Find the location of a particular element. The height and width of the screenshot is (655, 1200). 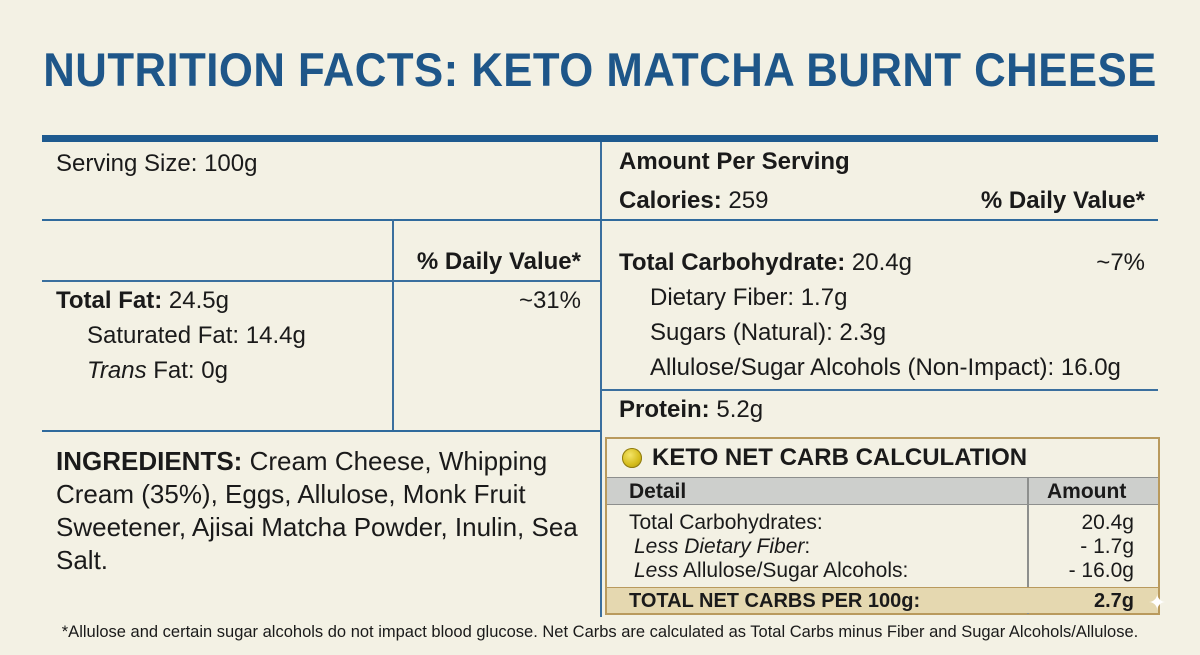

top-rule is located at coordinates (600, 138).